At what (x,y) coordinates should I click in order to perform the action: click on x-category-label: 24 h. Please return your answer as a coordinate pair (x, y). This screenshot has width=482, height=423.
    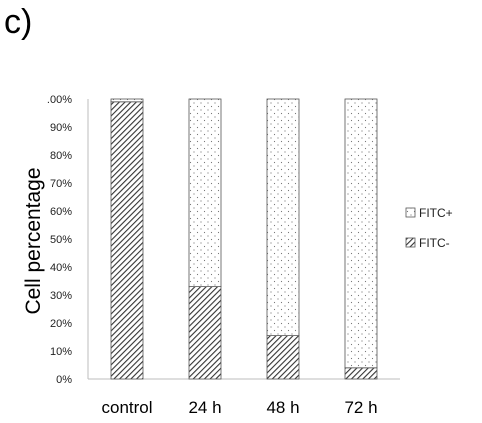
    Looking at the image, I should click on (204, 407).